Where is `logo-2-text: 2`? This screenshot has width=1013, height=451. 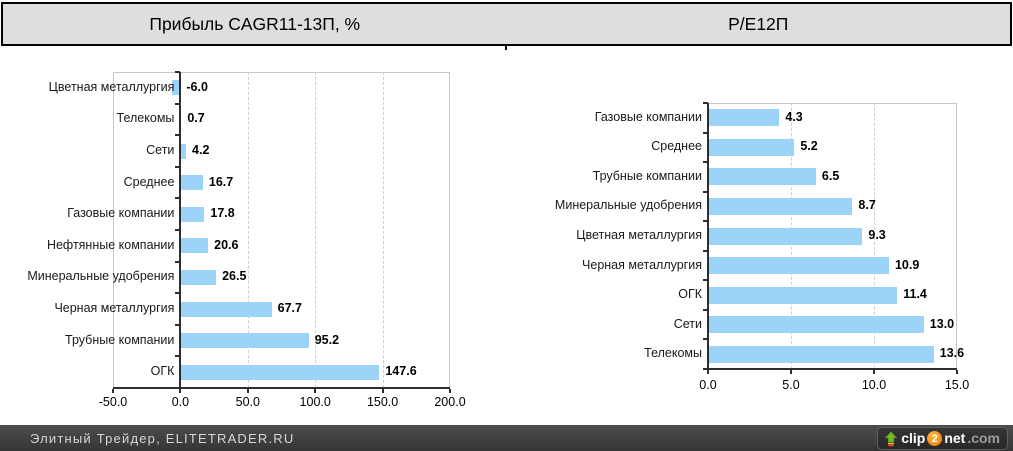 logo-2-text: 2 is located at coordinates (934, 438).